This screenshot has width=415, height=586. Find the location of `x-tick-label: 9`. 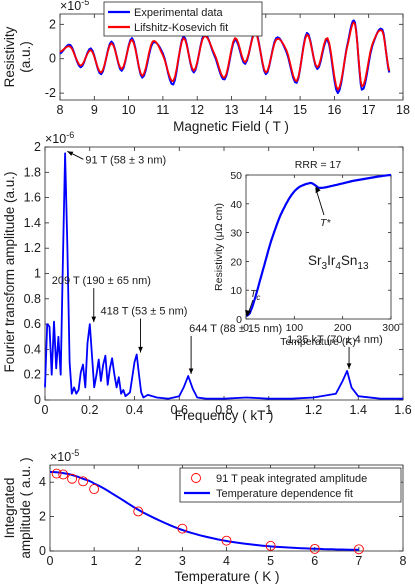

x-tick-label: 9 is located at coordinates (94, 110).